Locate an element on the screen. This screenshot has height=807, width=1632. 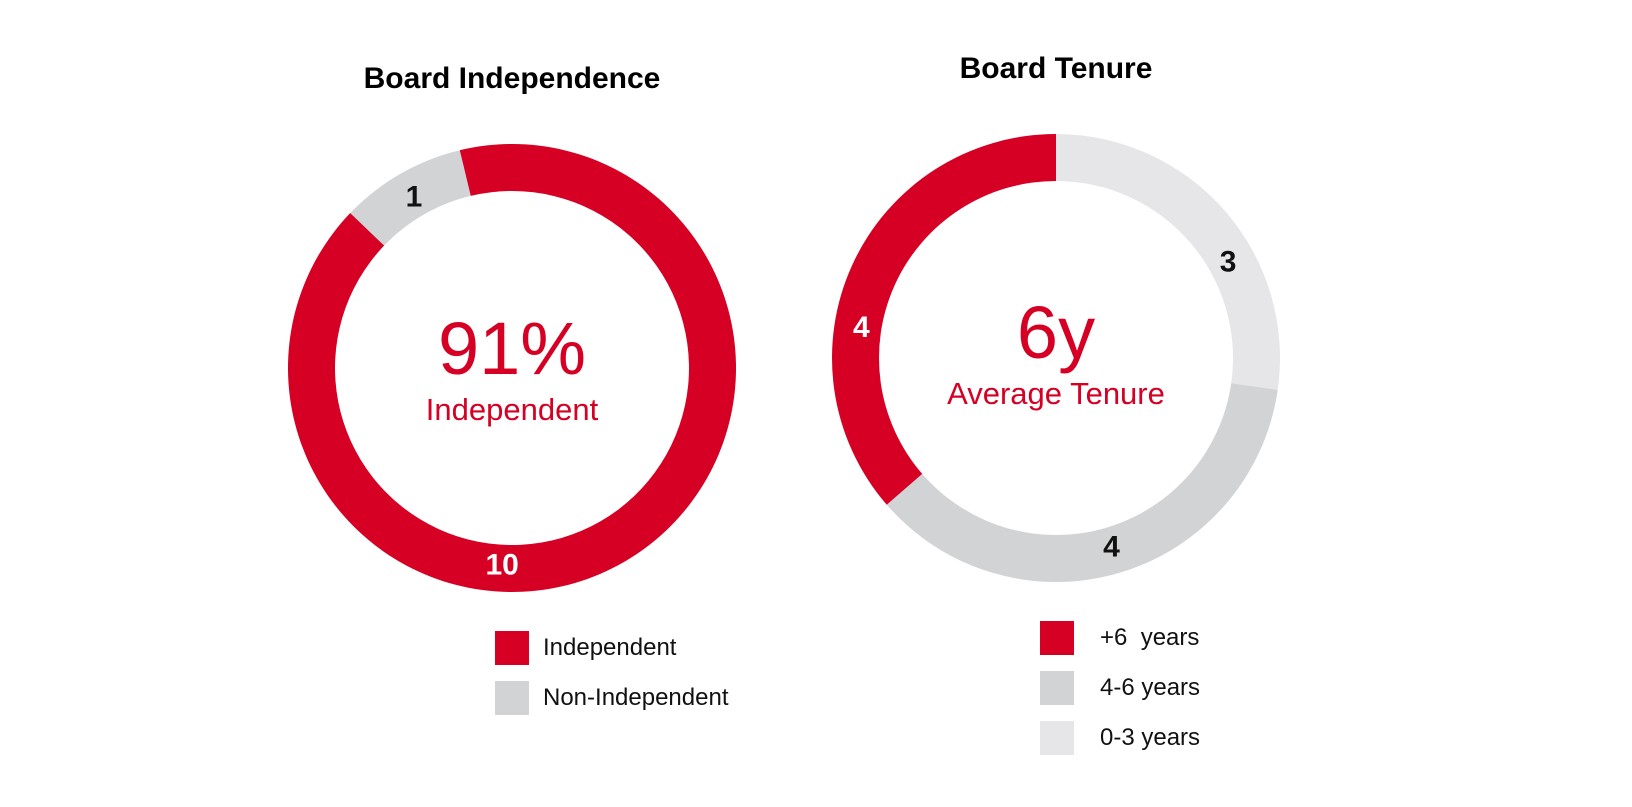
legend-label-non-independent: Non-Independent is located at coordinates (636, 697).